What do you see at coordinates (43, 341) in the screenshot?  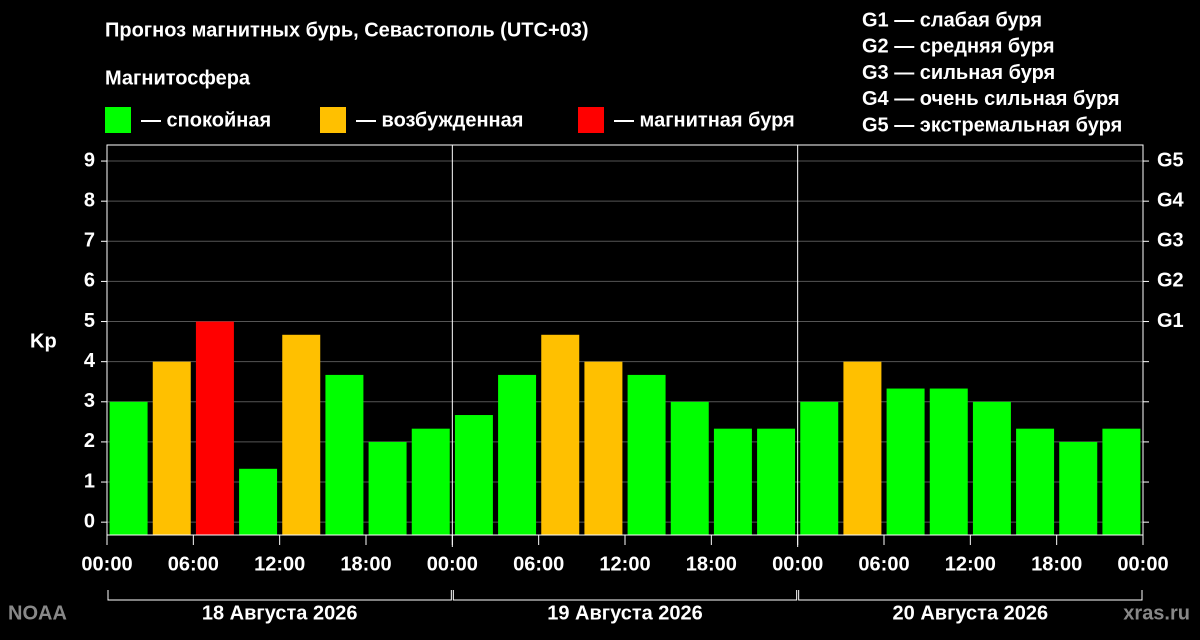 I see `y-axis-label: Kp` at bounding box center [43, 341].